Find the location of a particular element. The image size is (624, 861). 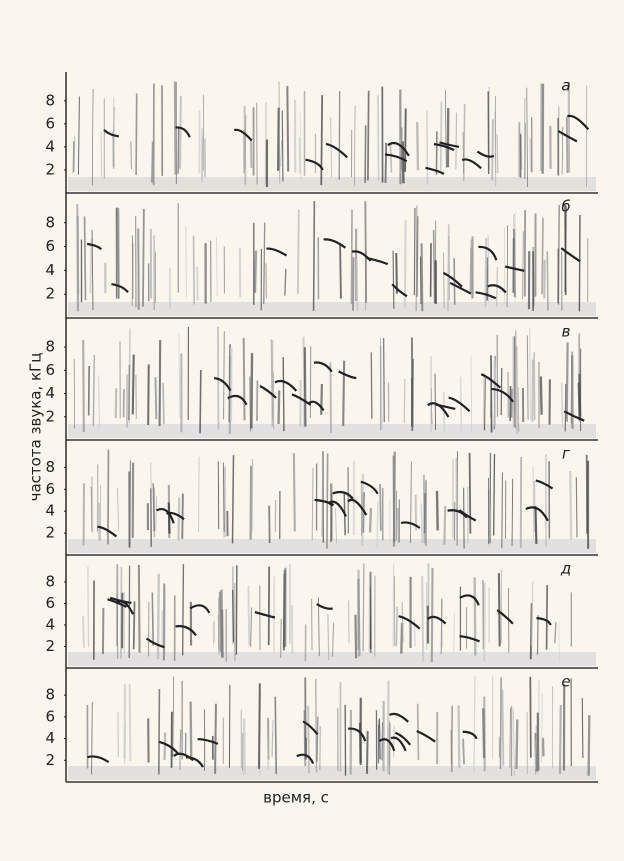

y-axis-label: частота звука, кГц is located at coordinates (36, 427).